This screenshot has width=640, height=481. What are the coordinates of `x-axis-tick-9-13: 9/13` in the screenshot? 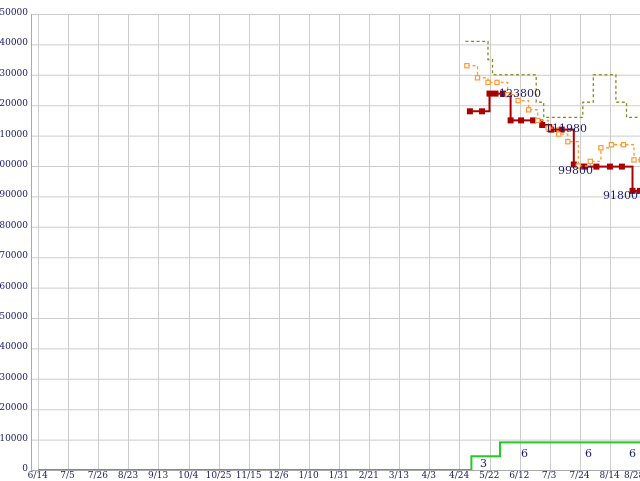 It's located at (158, 476).